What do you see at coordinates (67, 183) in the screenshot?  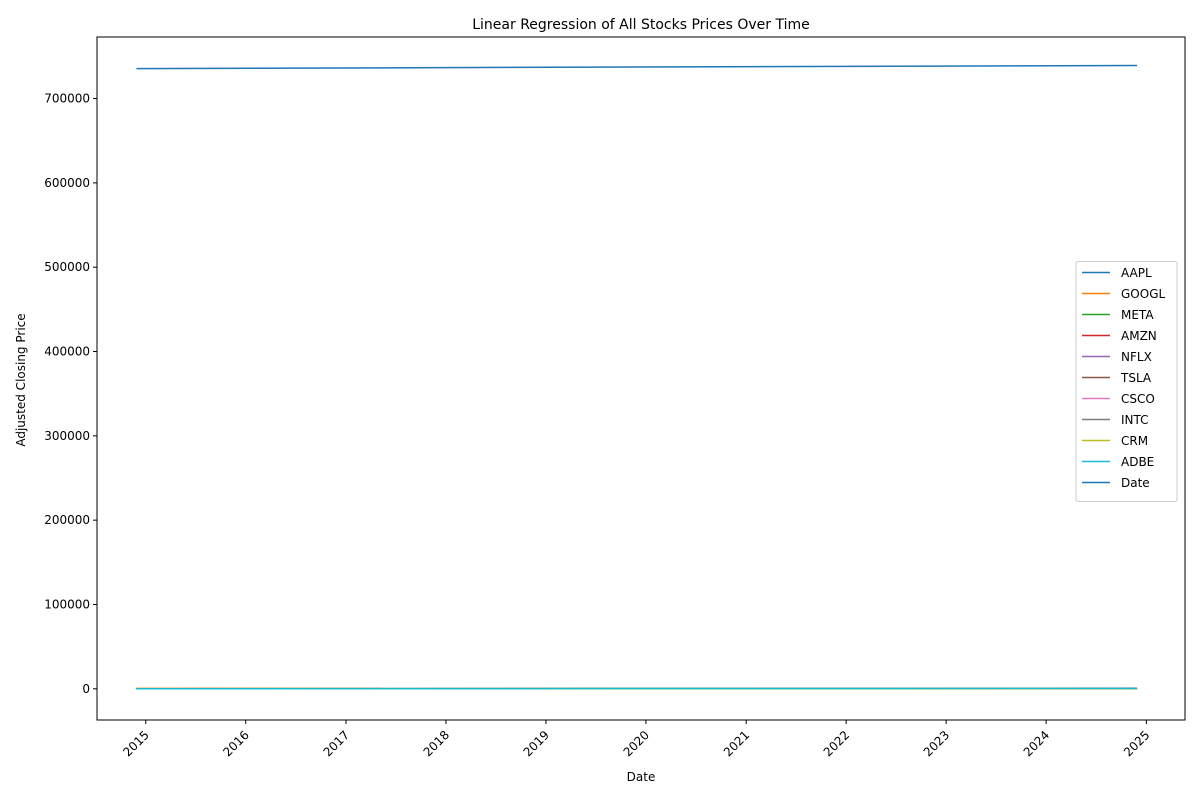 I see `y-tick-label: 600000` at bounding box center [67, 183].